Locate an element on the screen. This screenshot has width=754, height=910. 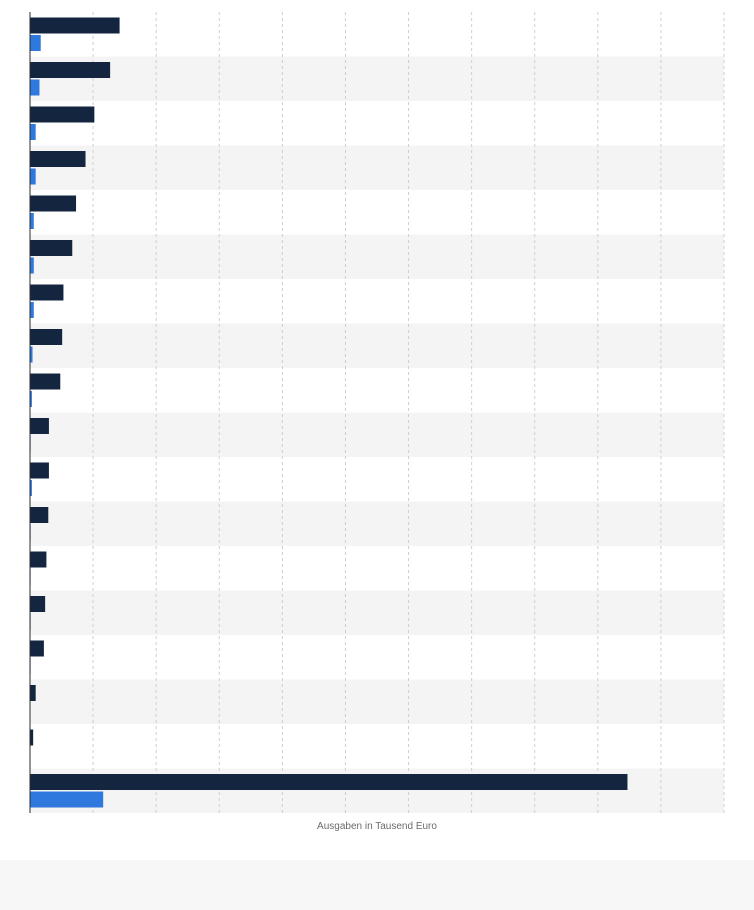
footer-area is located at coordinates (377, 885).